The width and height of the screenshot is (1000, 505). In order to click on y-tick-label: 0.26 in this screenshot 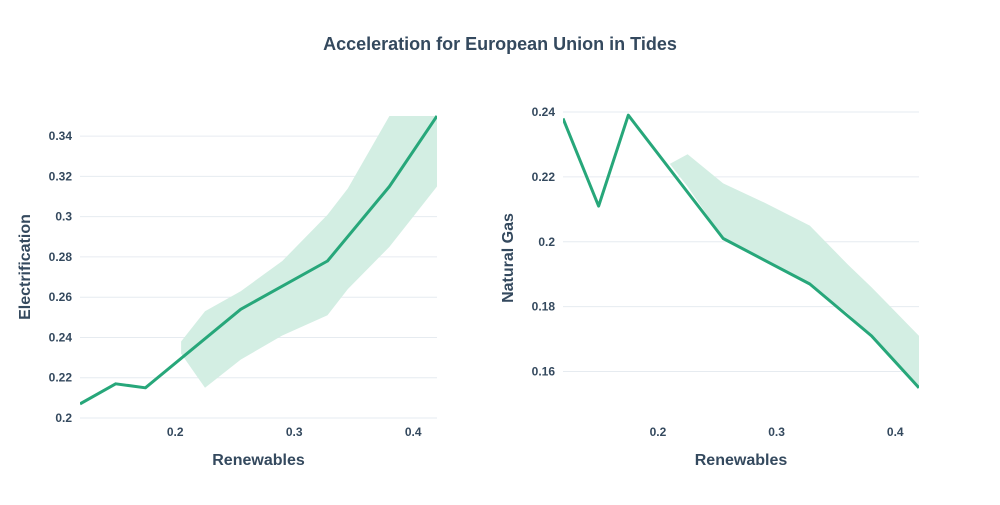, I will do `click(61, 297)`.